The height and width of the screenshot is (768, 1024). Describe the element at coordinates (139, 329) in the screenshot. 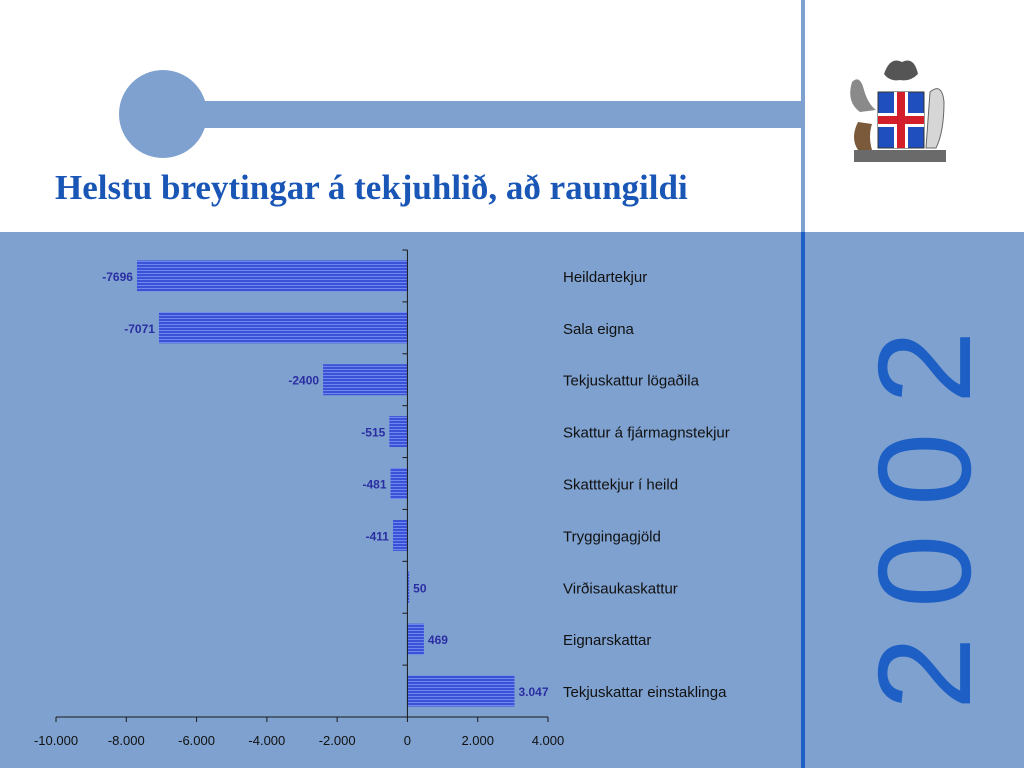

I see `data-label: -7071` at that location.